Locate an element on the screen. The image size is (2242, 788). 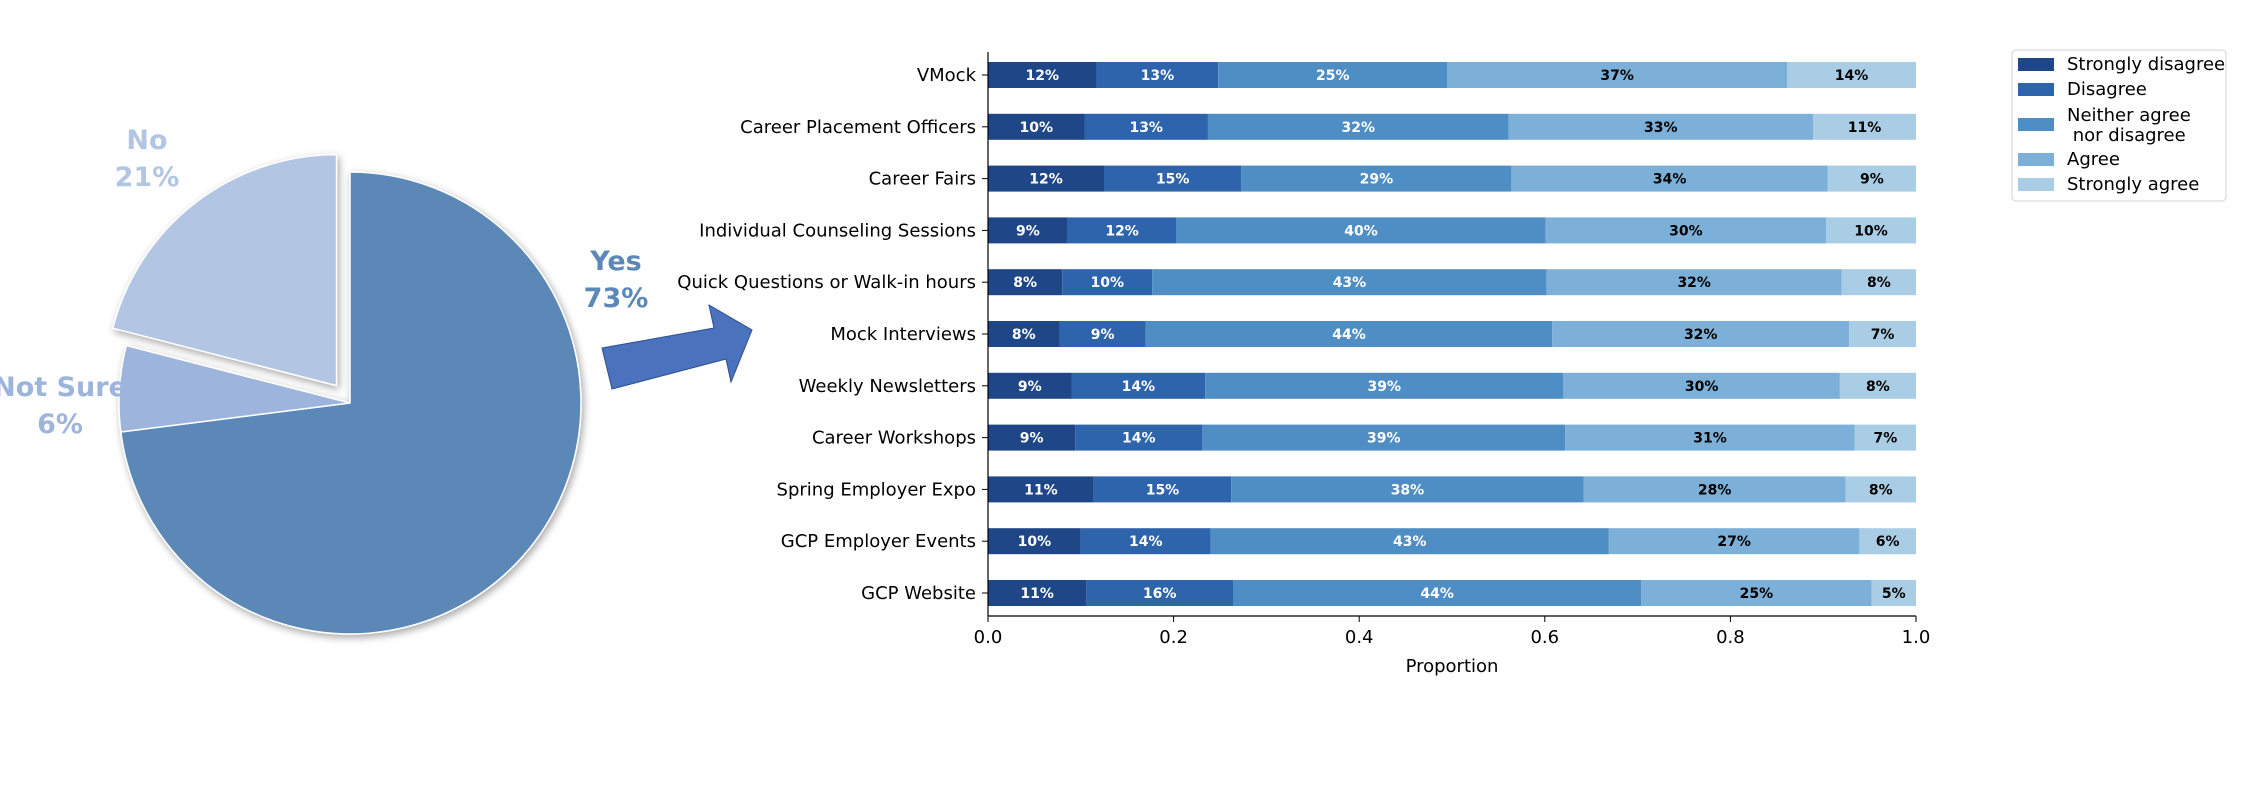
category-label: Individual Counseling Sessions is located at coordinates (837, 230).